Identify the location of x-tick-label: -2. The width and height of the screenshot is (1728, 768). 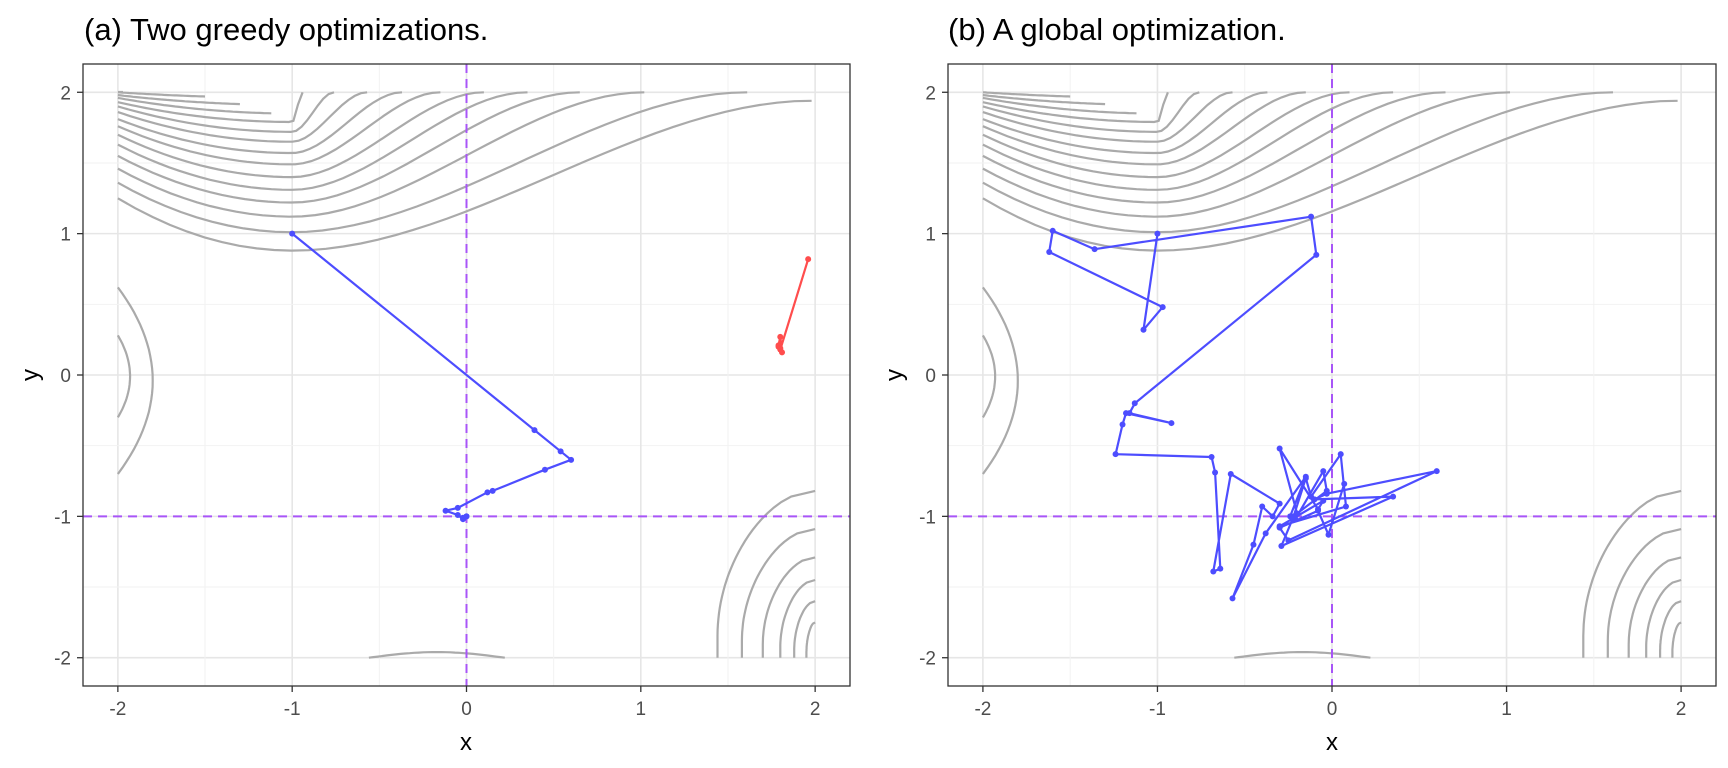
(982, 709).